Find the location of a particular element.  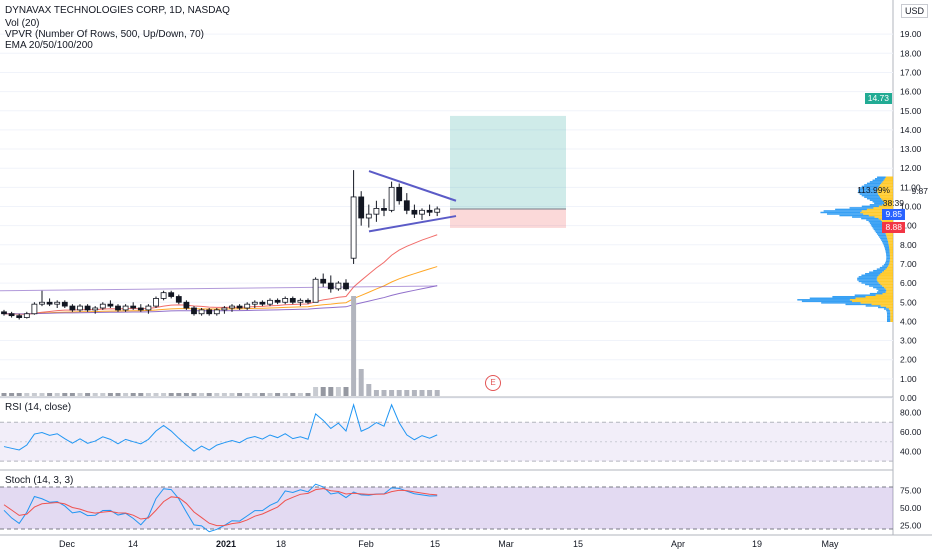

target-zone is located at coordinates (508, 162).